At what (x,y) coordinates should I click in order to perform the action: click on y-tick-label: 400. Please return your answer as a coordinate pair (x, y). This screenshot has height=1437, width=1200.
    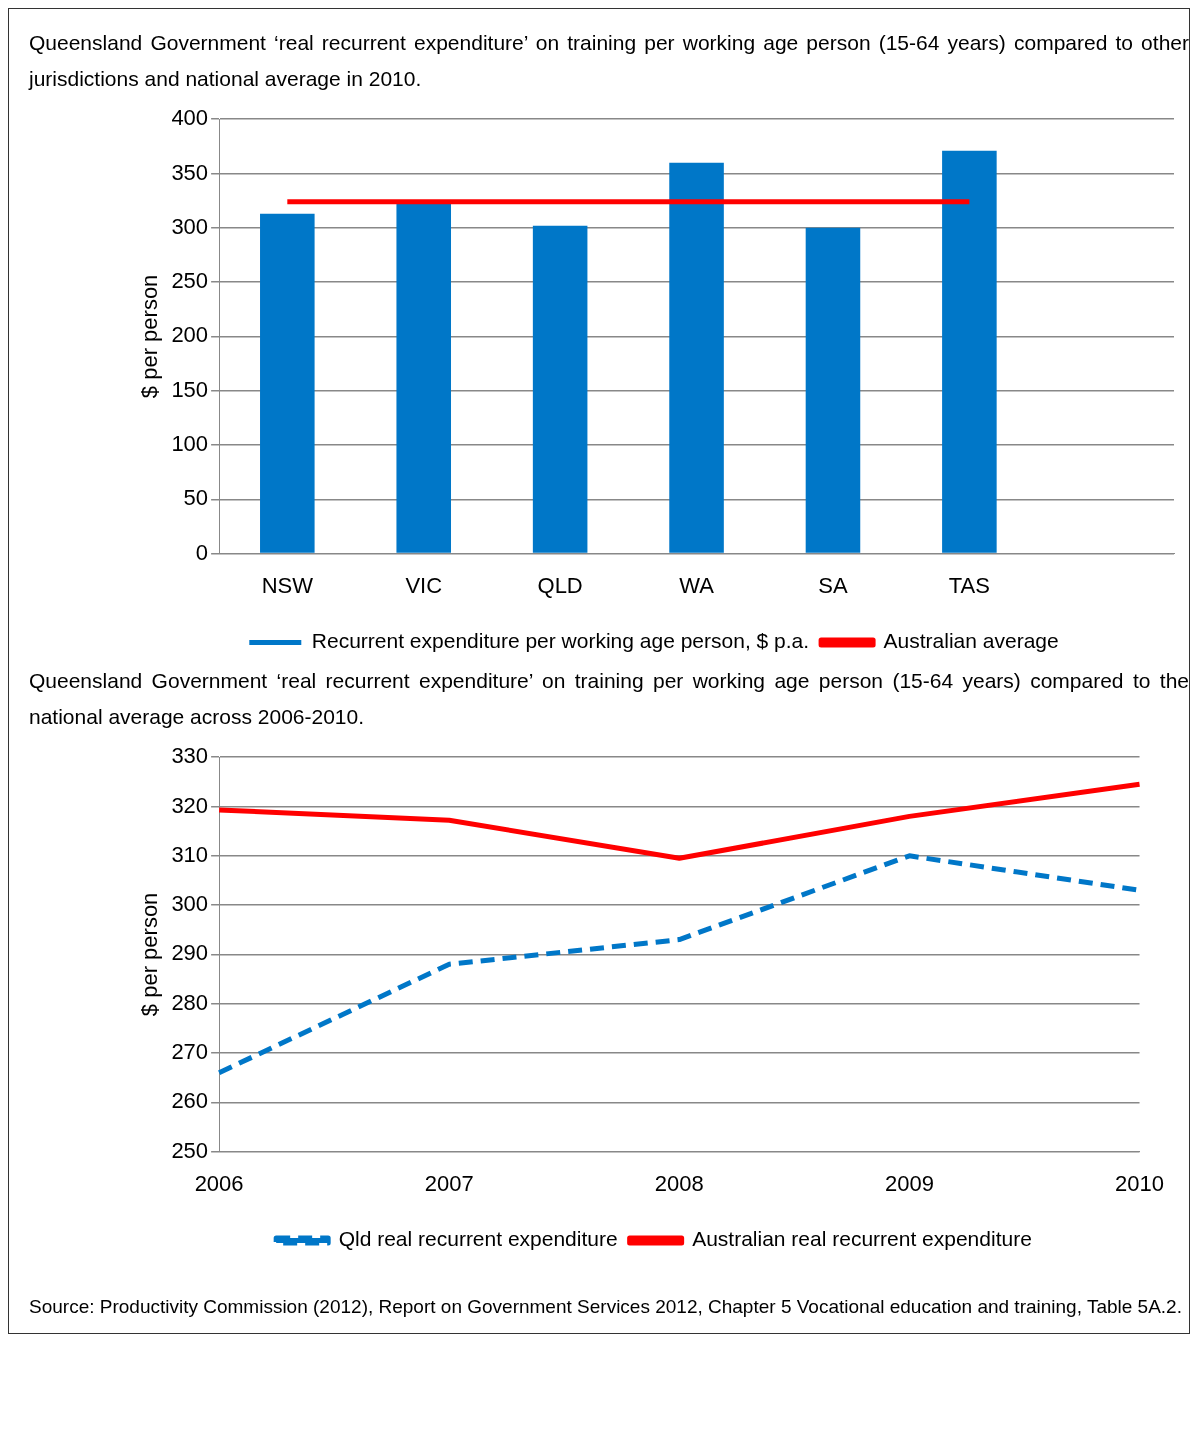
    Looking at the image, I should click on (190, 118).